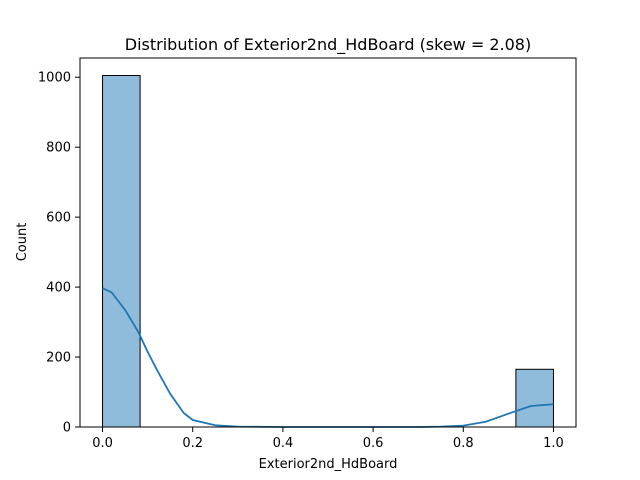  Describe the element at coordinates (283, 443) in the screenshot. I see `x-tick-label: 0.4` at that location.